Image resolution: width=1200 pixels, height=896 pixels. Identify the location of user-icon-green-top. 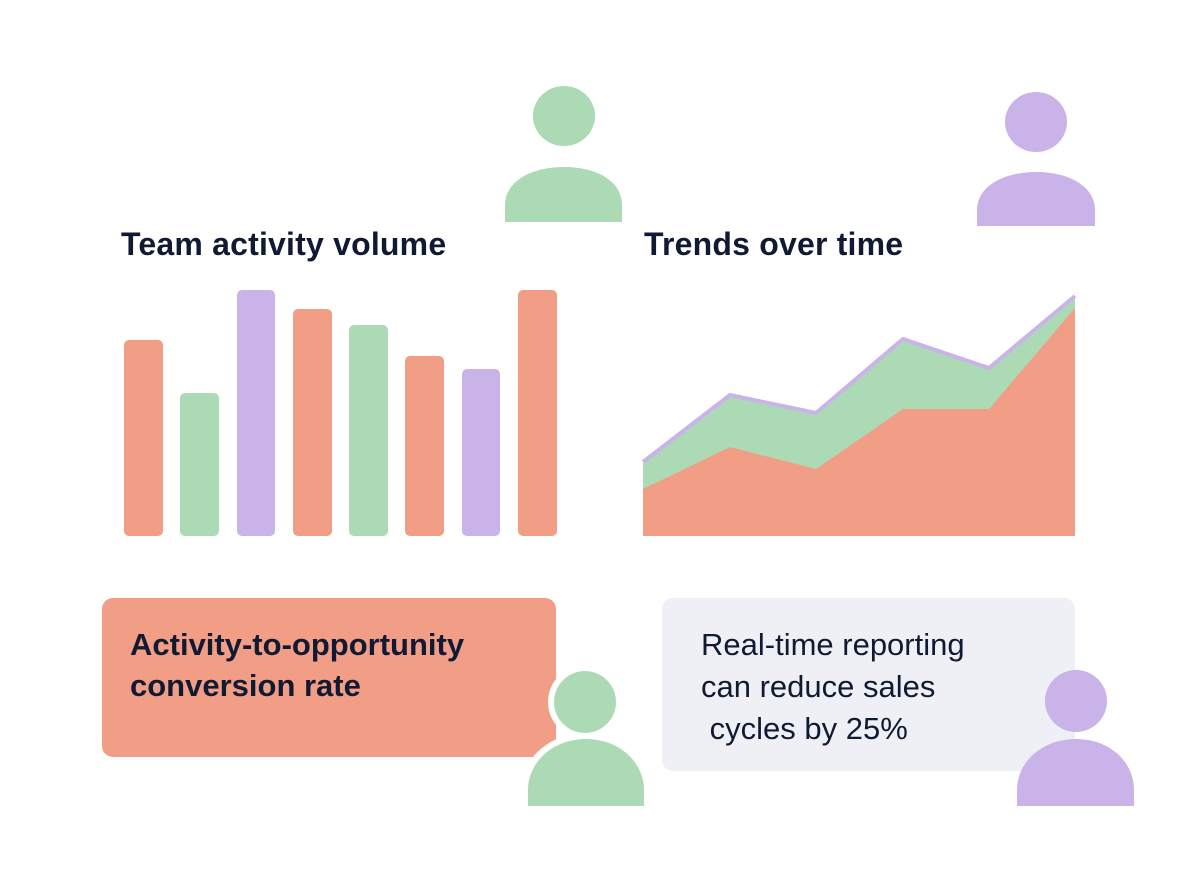
(563, 154).